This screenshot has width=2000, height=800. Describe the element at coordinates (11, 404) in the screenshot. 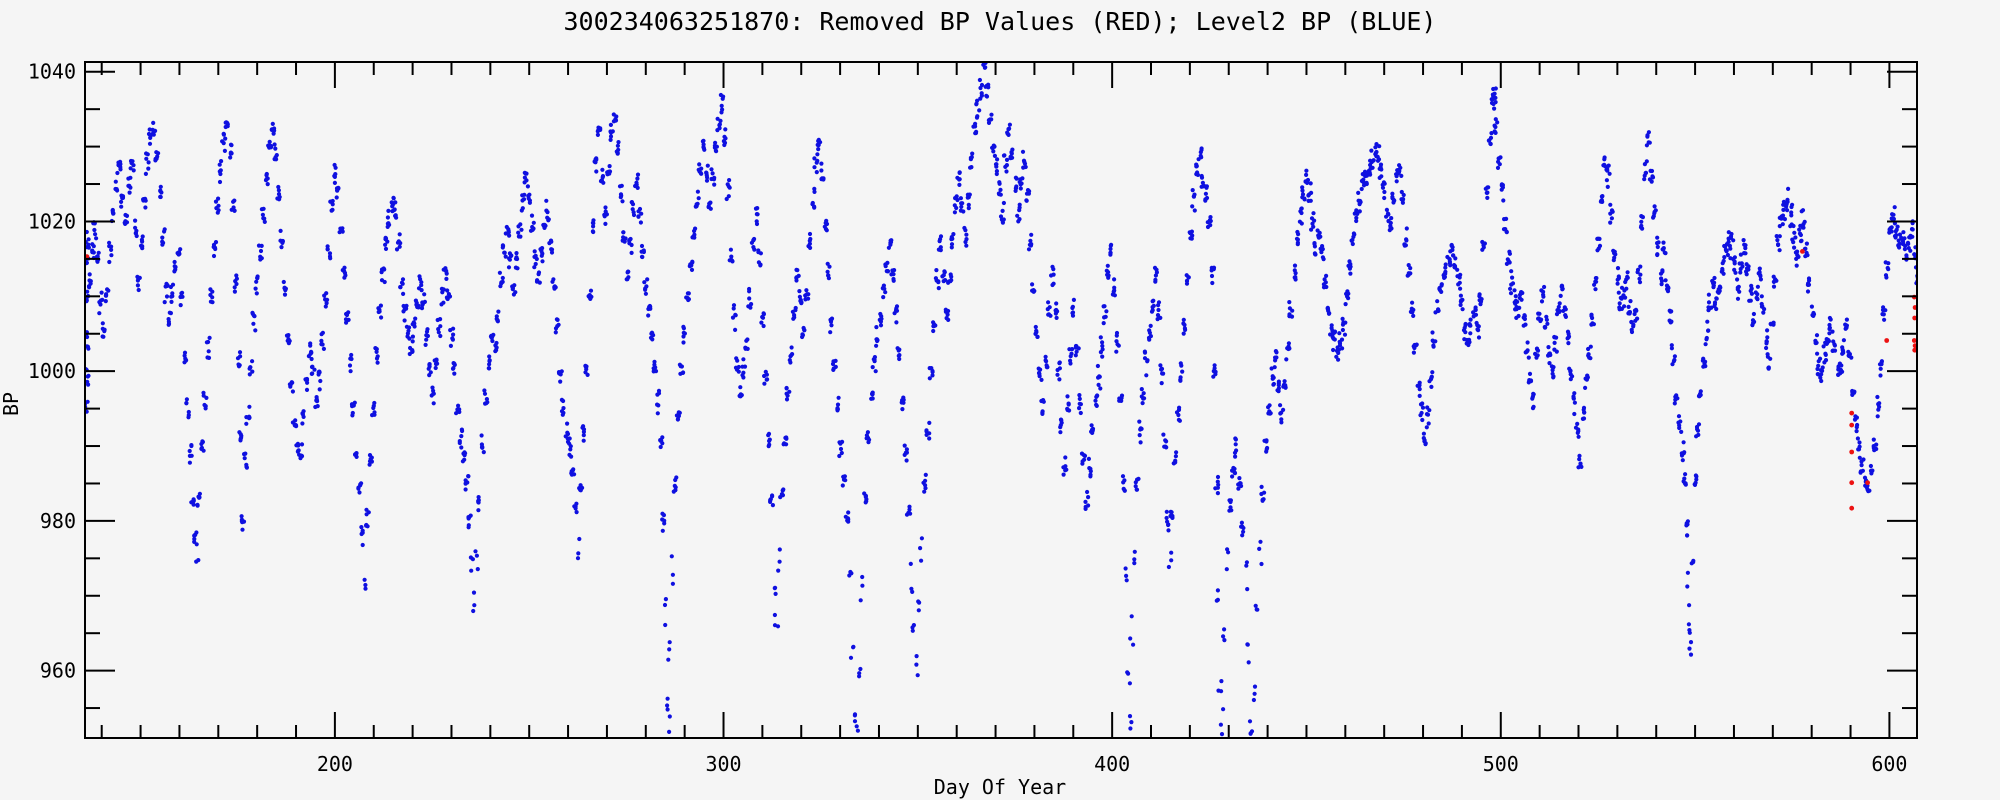

I see `y-axis-label: BP` at that location.